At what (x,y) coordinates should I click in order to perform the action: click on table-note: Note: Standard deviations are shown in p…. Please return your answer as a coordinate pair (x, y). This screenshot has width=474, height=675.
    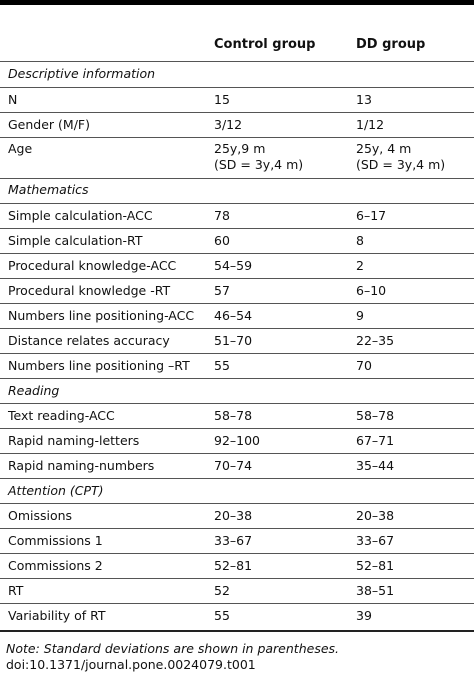
    Looking at the image, I should click on (173, 648).